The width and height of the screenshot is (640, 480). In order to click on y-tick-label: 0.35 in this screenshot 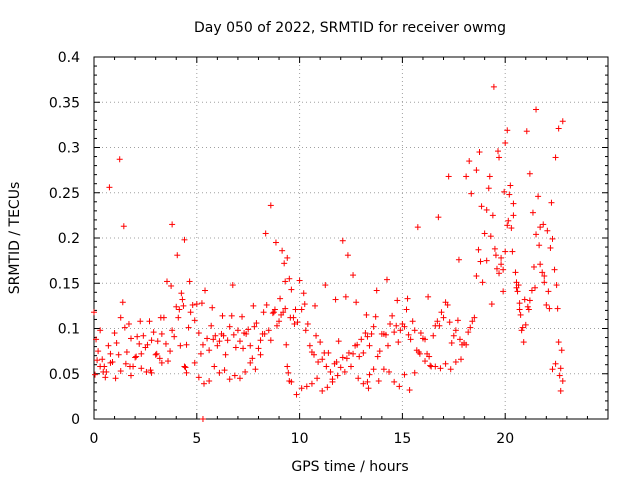, I will do `click(64, 103)`.